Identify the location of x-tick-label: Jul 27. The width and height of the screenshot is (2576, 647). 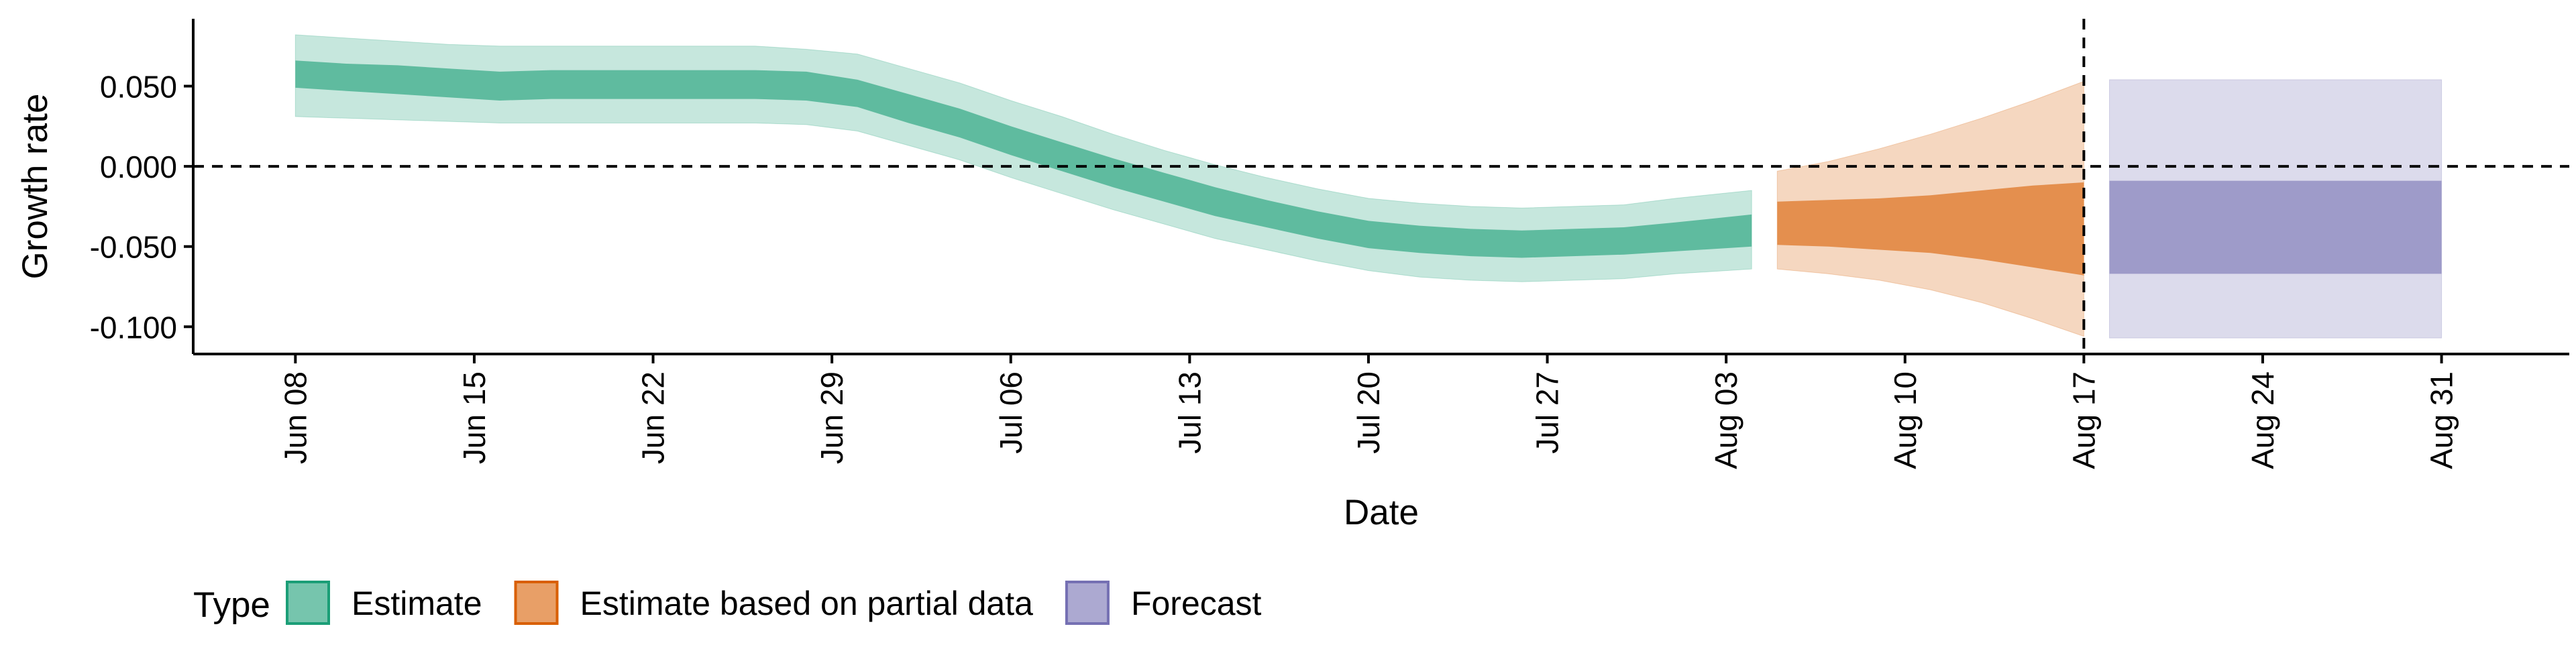
(1547, 412).